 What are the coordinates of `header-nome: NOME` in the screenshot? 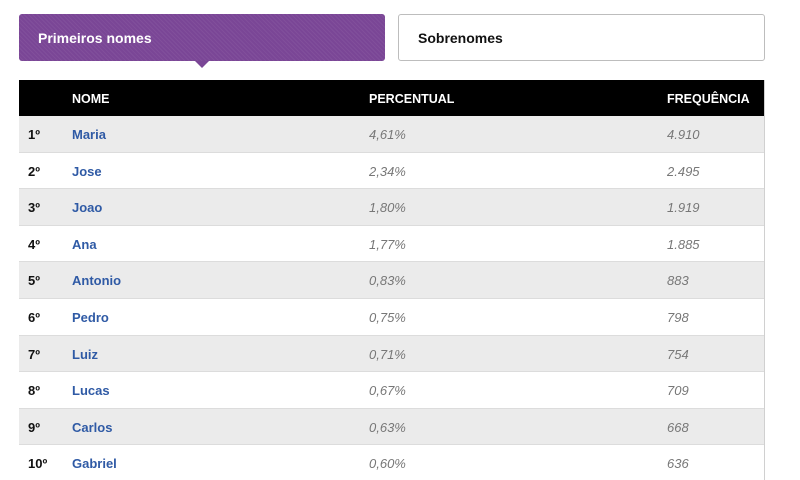 It's located at (91, 99).